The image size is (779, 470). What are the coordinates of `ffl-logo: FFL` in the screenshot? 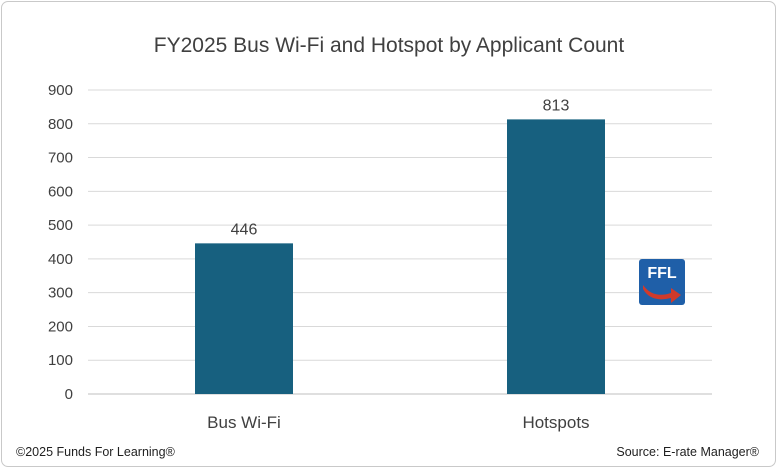 It's located at (662, 282).